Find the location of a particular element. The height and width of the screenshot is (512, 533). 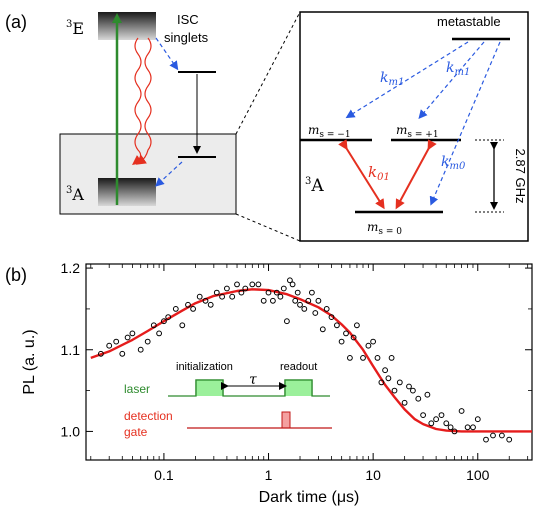

k-m1-left-arrow is located at coordinates (407, 80).